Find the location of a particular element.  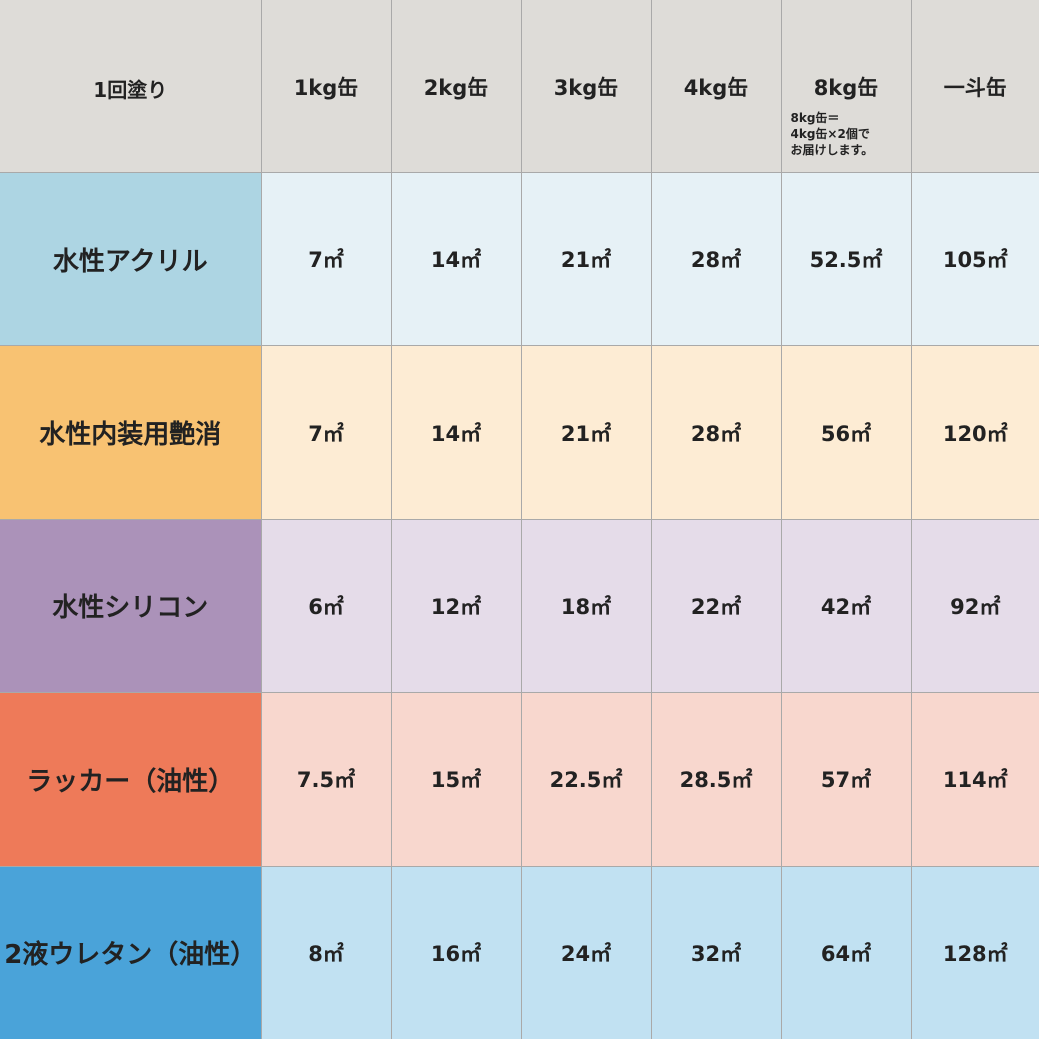

header-8kg: 8kg缶 8kg缶＝ 4kg缶×2個で お届けします。 is located at coordinates (846, 86).